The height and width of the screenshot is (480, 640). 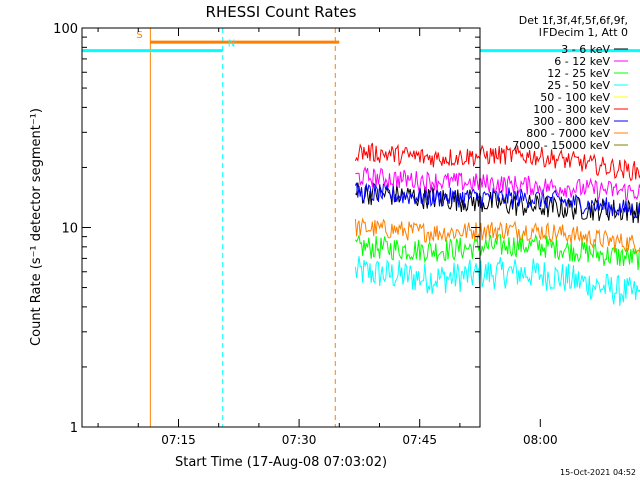 What do you see at coordinates (497, 184) in the screenshot?
I see `series-line-6-12keV` at bounding box center [497, 184].